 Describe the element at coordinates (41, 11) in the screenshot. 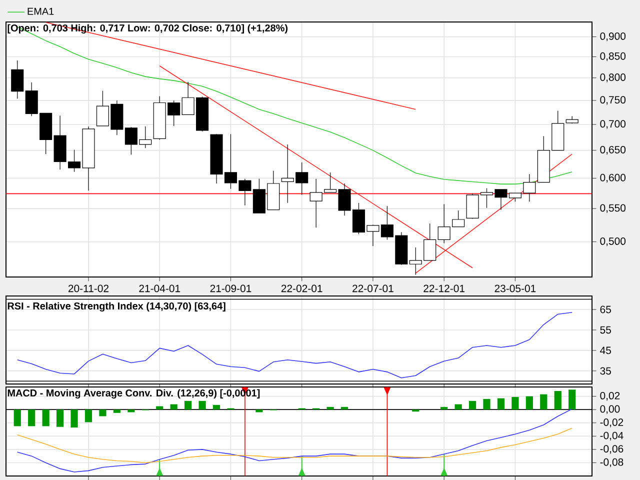

I see `legend-label: EMA1` at that location.